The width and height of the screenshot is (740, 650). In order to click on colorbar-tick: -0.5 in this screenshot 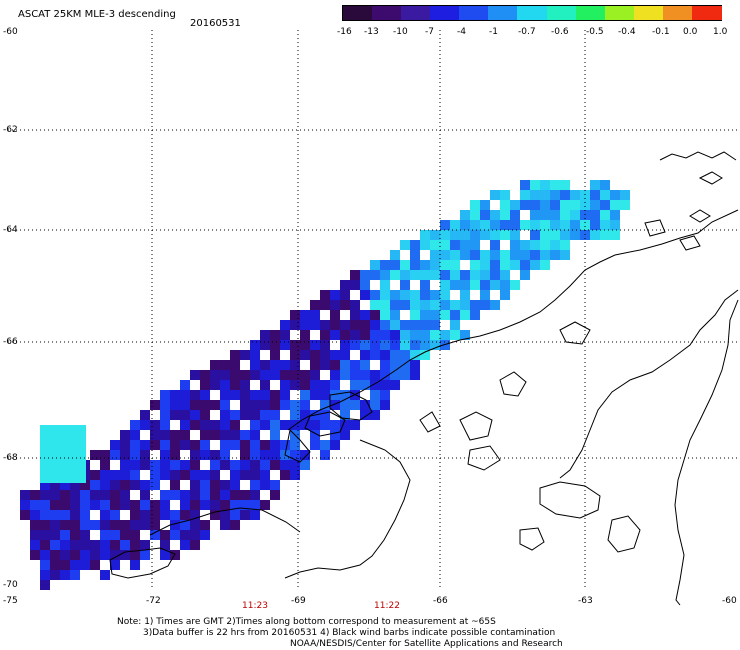, I will do `click(595, 32)`.